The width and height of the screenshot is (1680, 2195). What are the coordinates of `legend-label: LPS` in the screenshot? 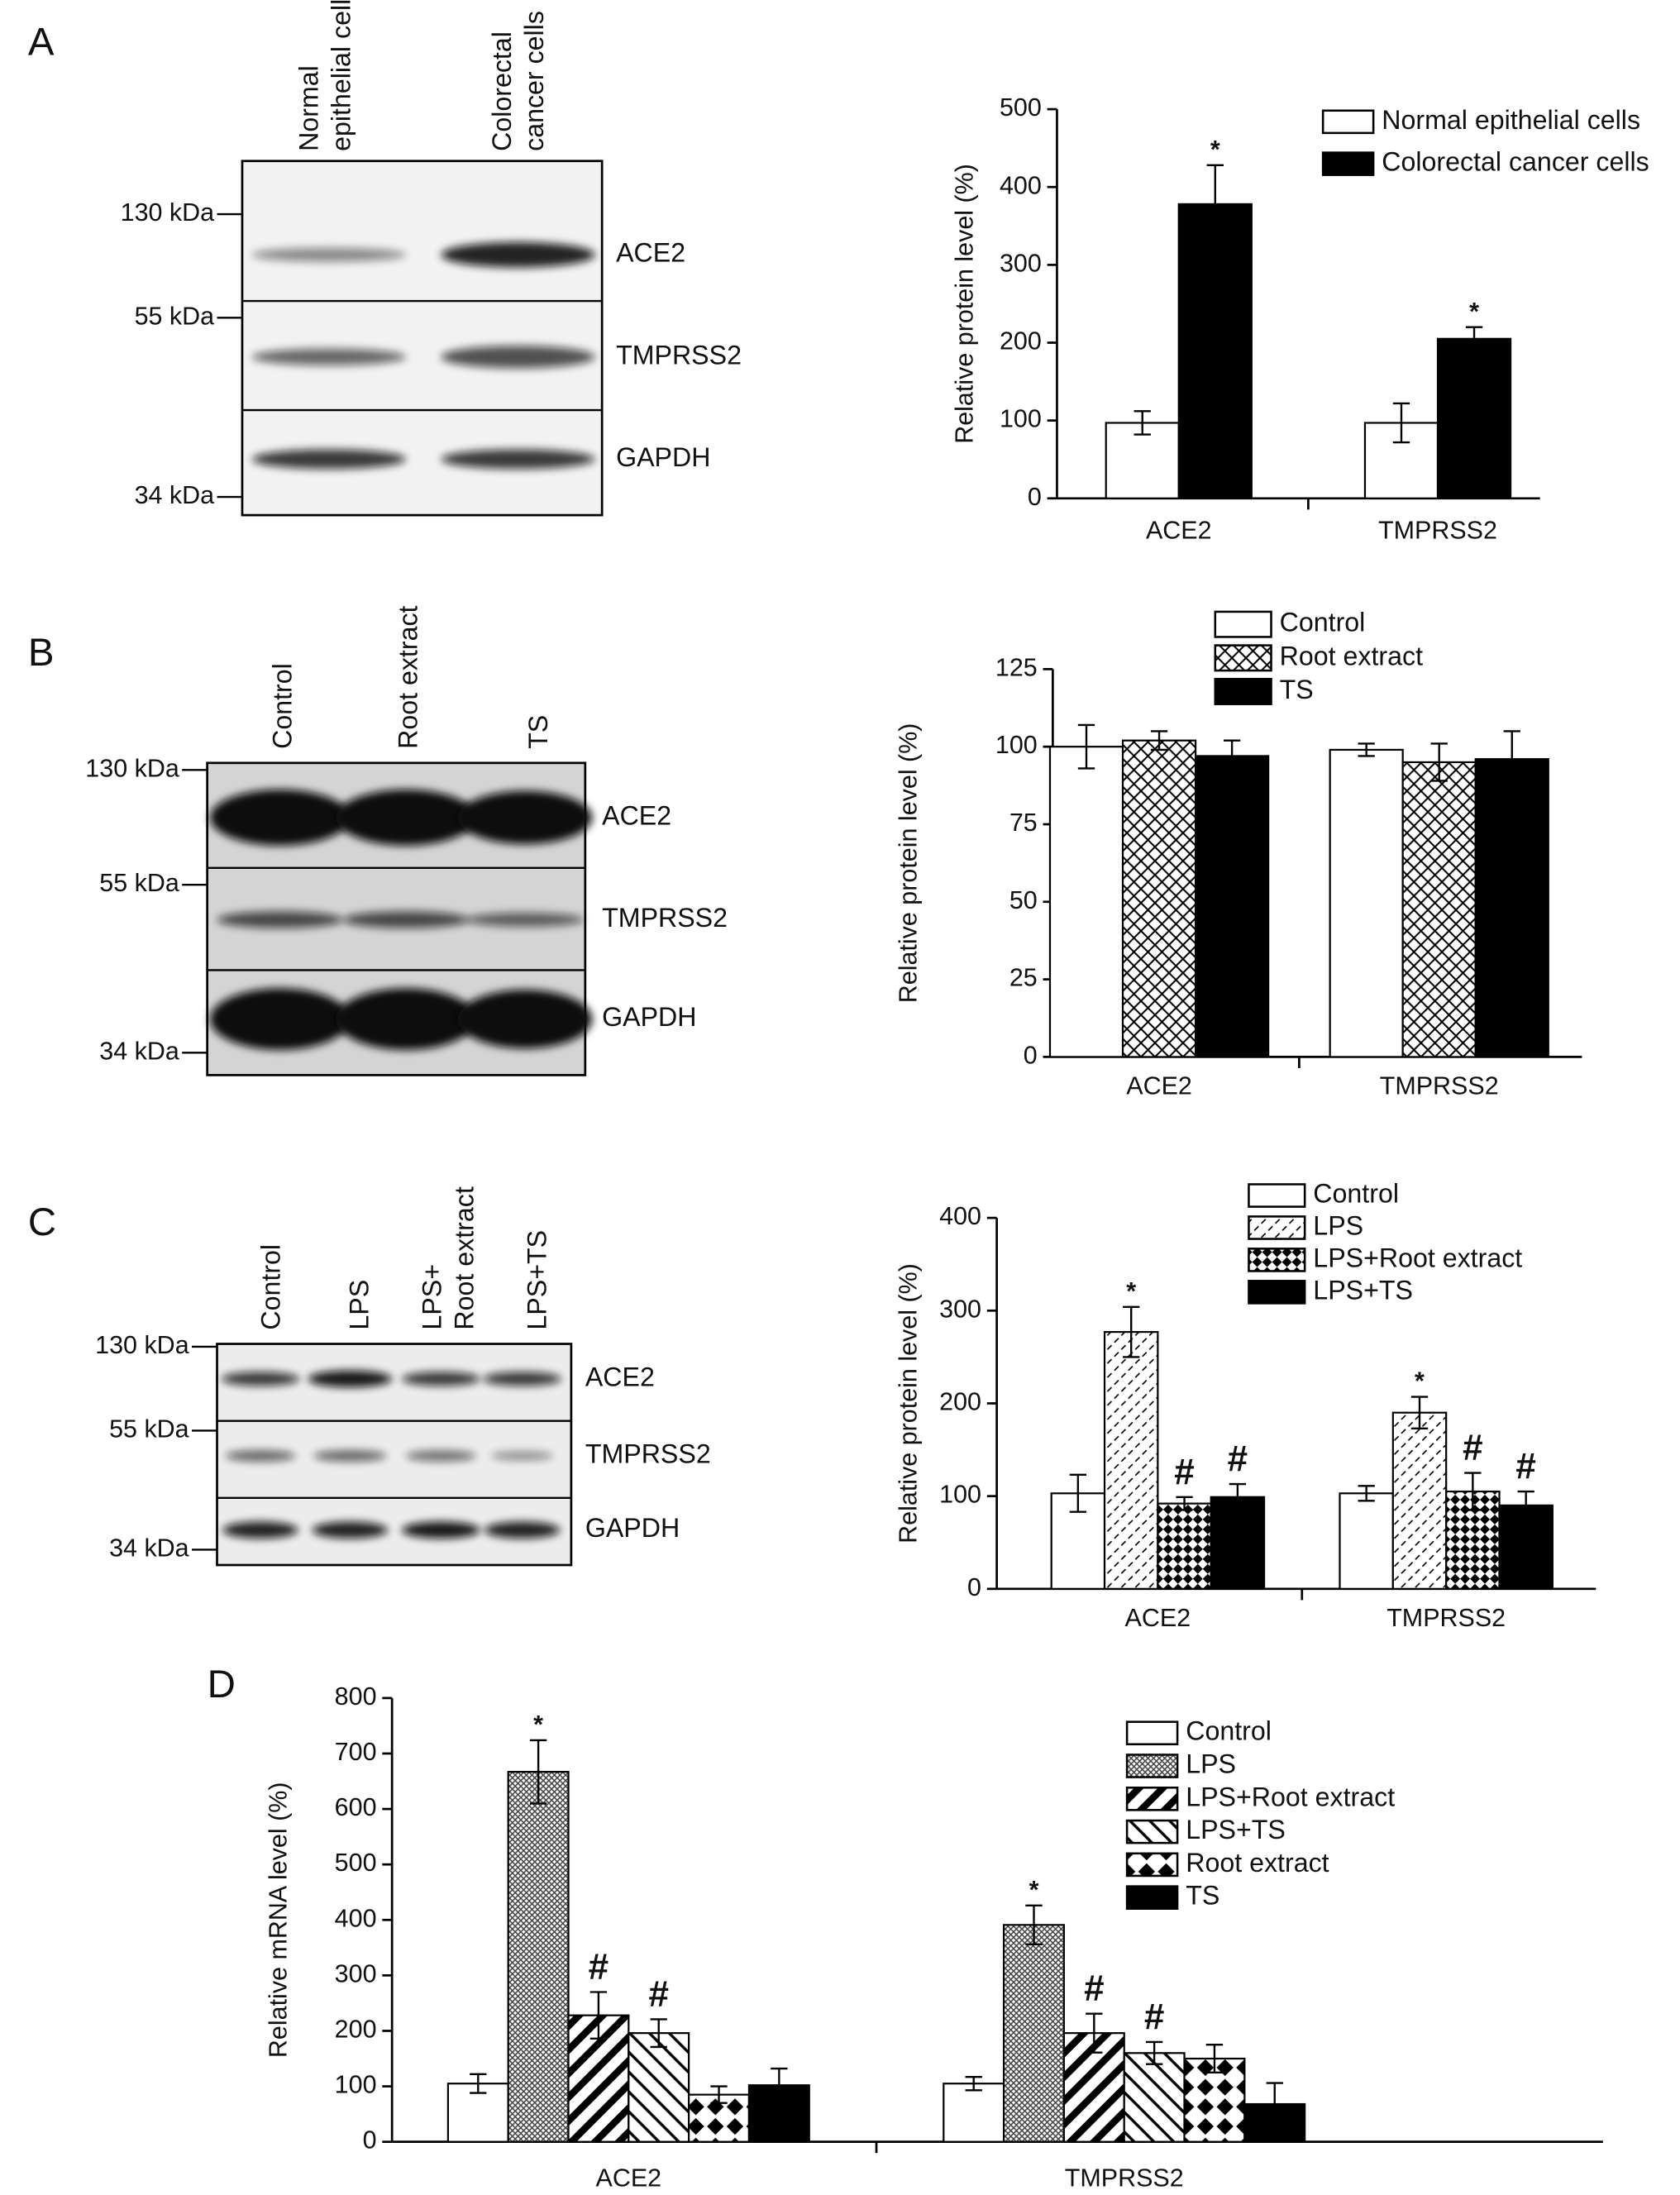 It's located at (1211, 1764).